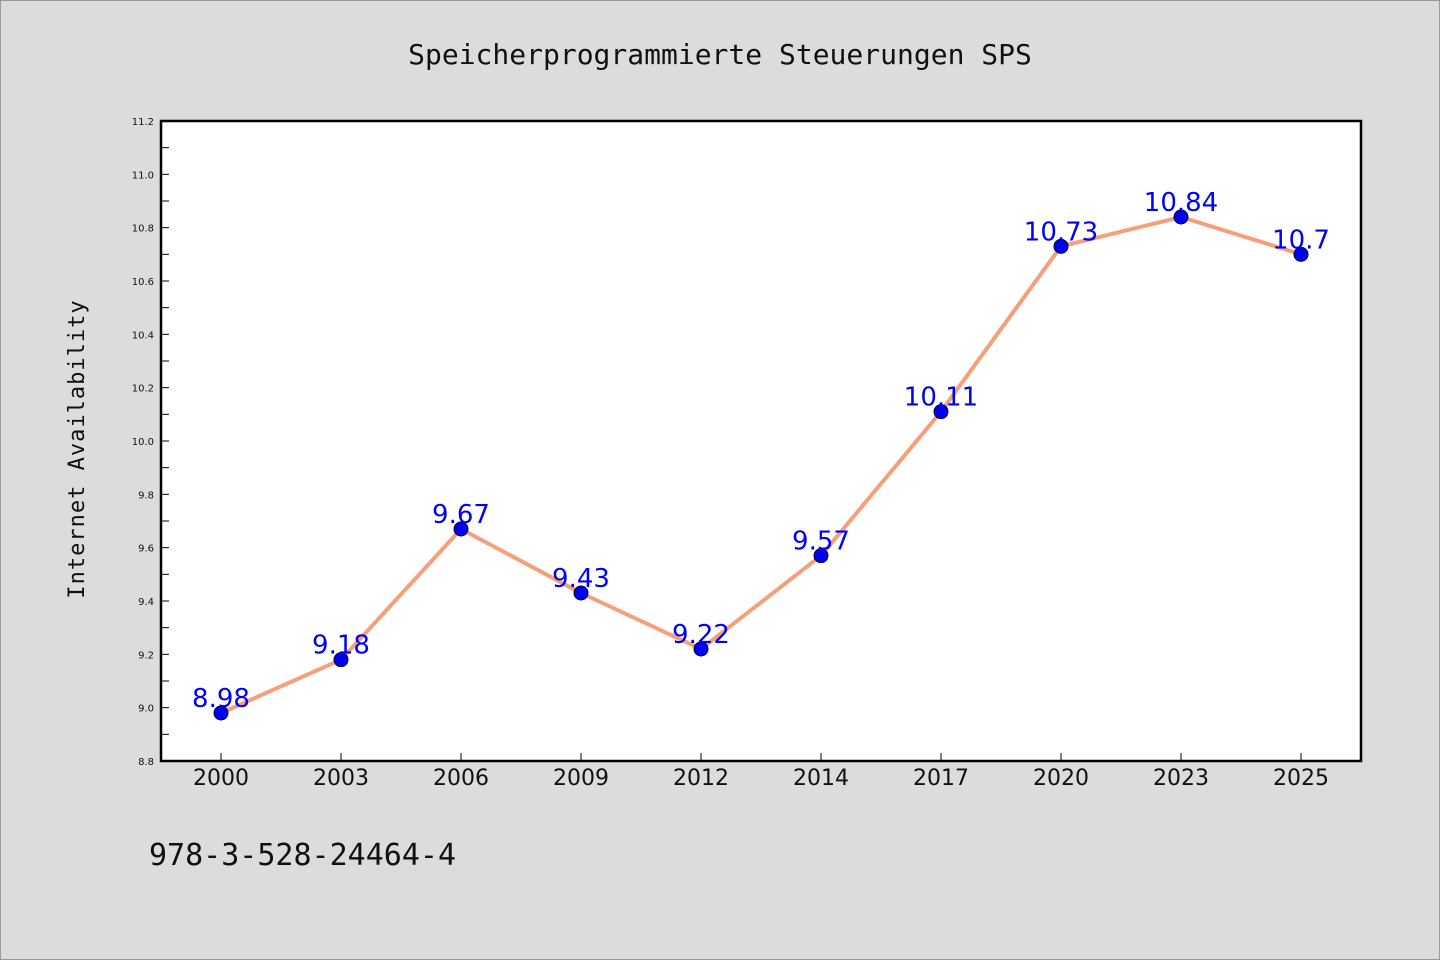 The width and height of the screenshot is (1440, 960). Describe the element at coordinates (341, 646) in the screenshot. I see `data-label: 9.18` at that location.